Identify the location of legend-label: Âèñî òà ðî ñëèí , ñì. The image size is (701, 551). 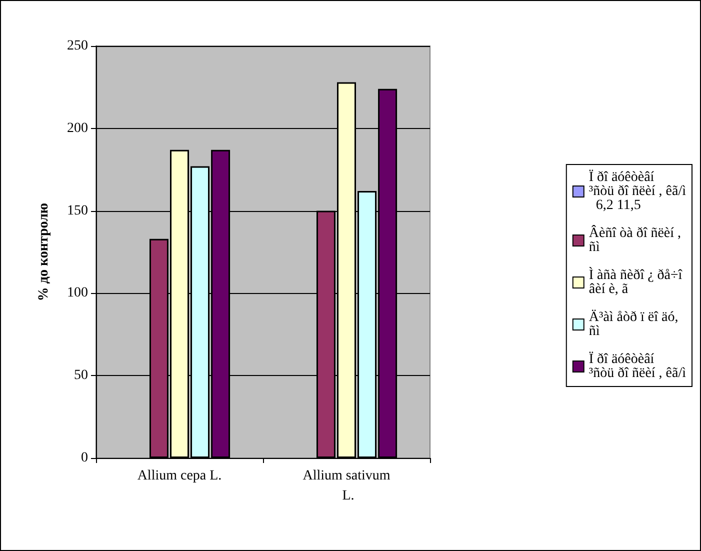
(636, 239).